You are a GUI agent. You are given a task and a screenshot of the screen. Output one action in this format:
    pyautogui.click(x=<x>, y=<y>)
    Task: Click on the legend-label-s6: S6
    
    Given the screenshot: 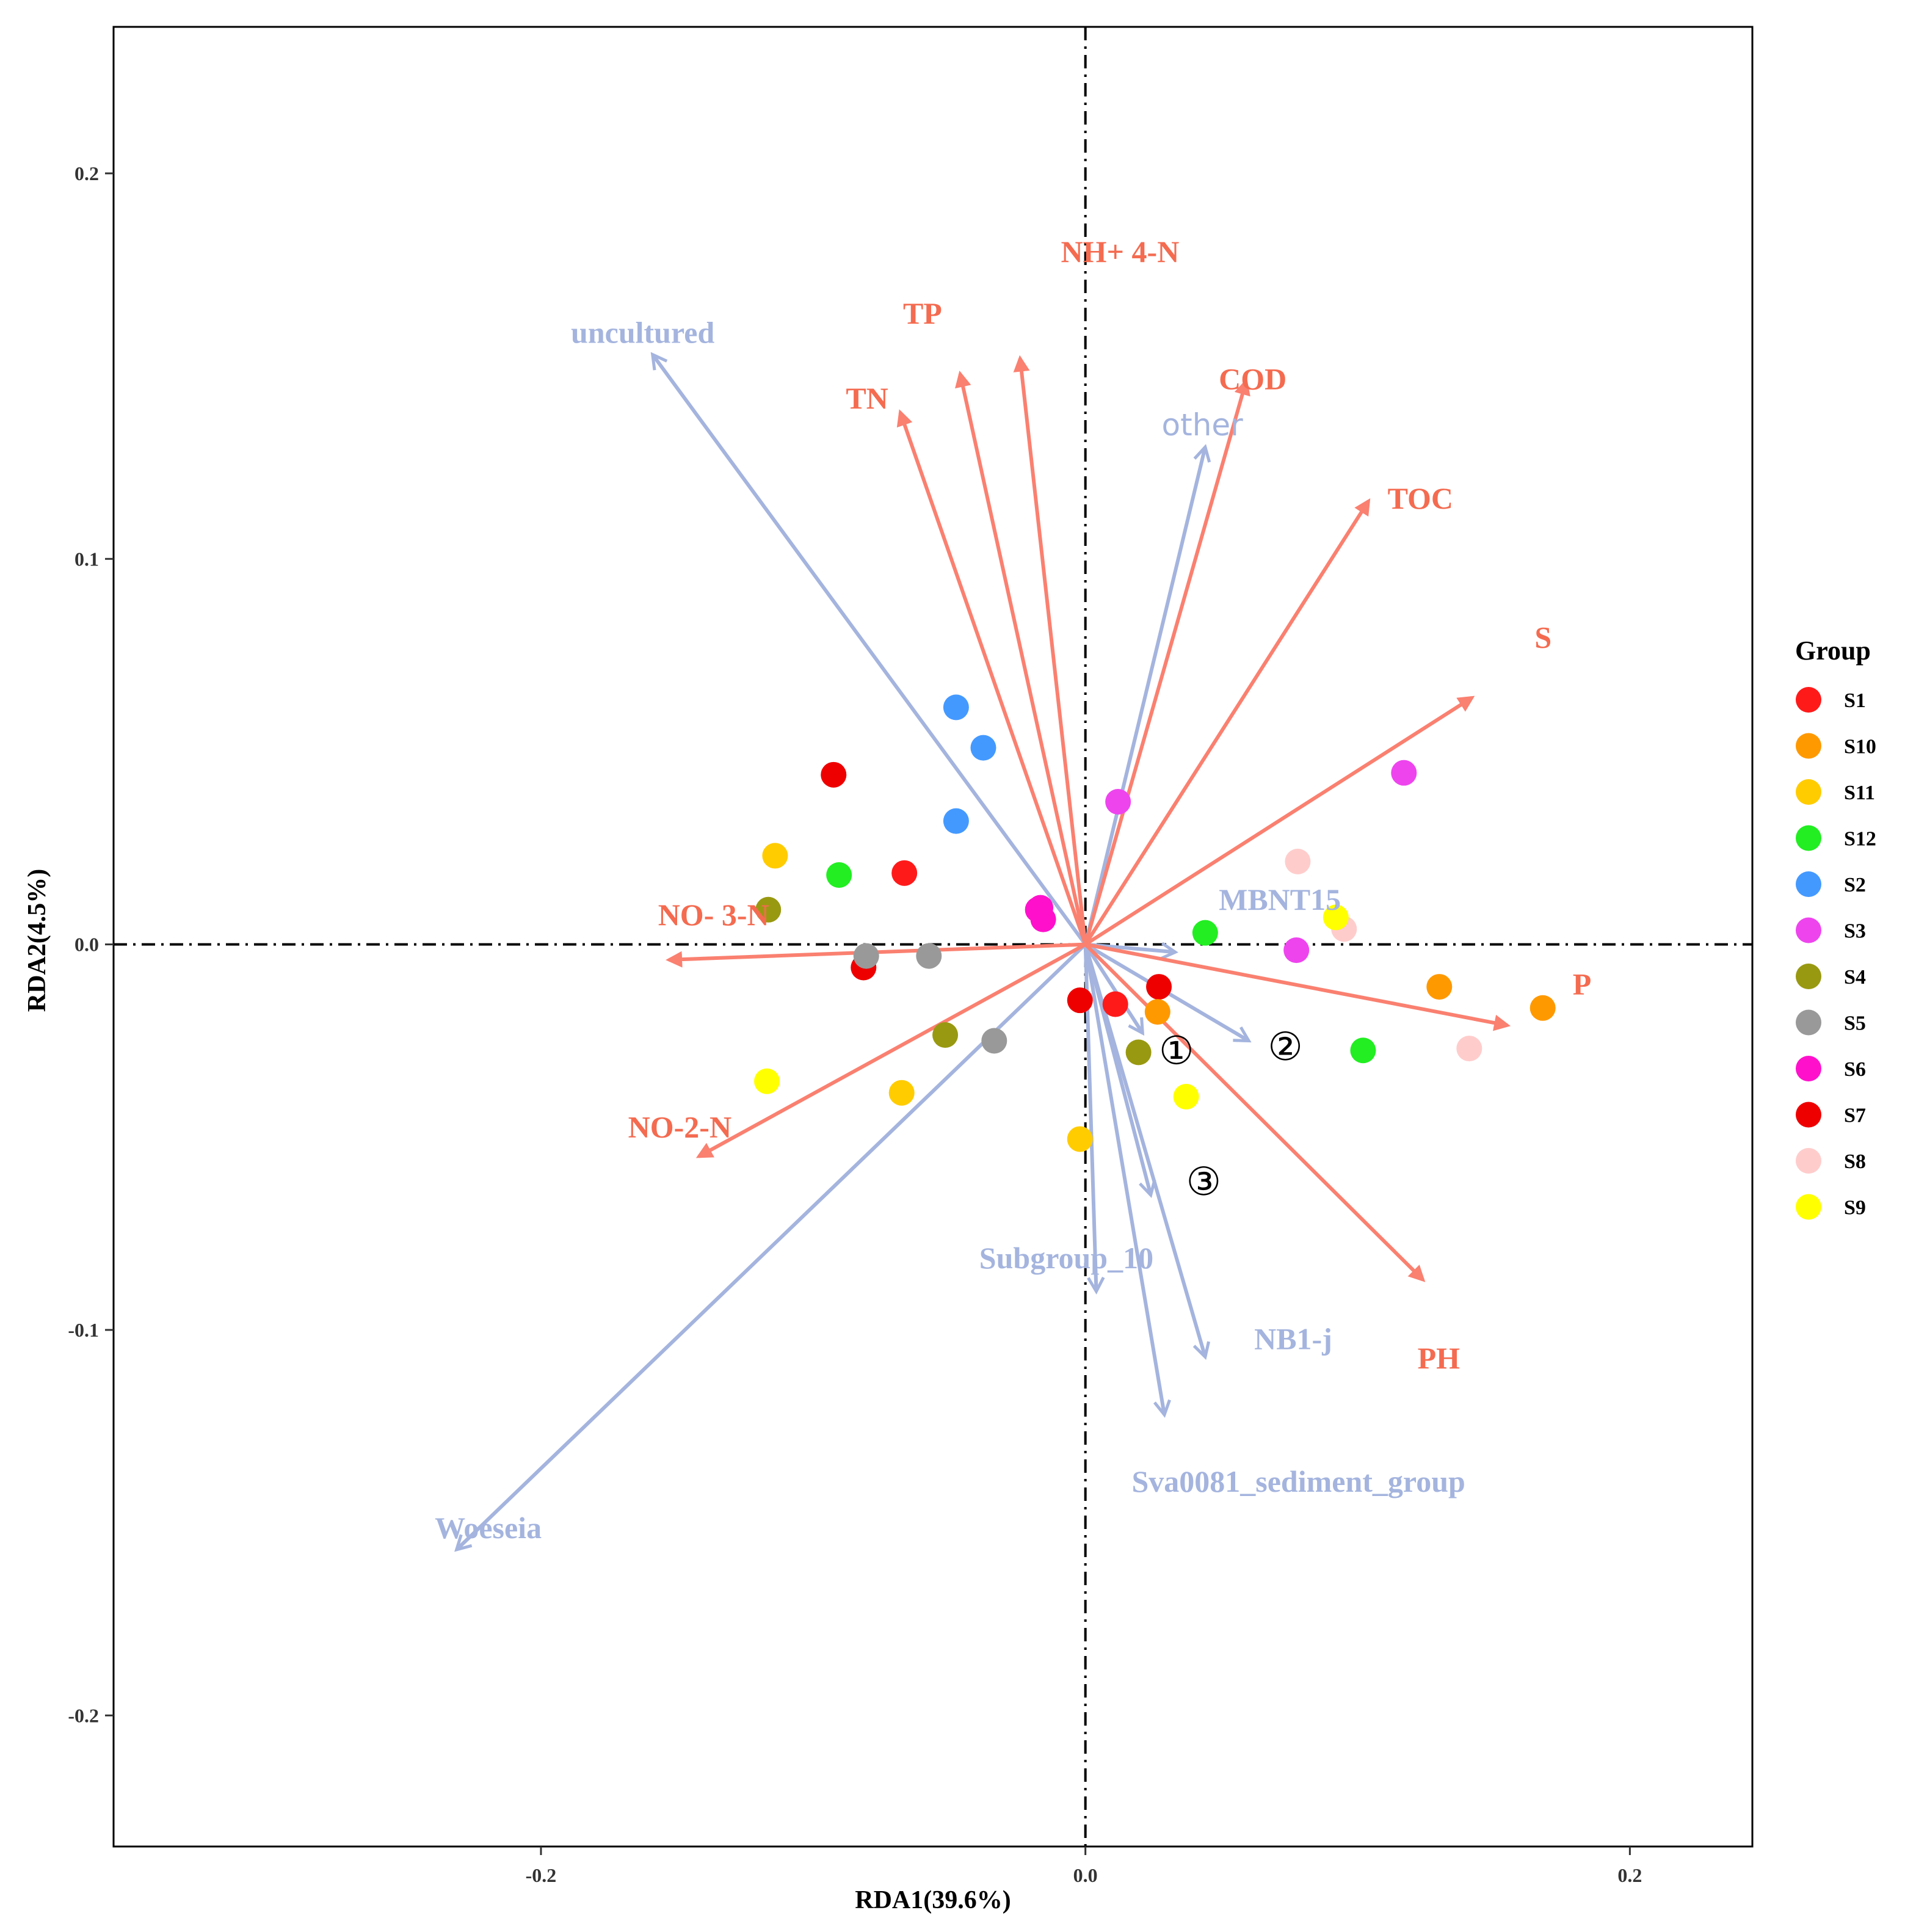 What is the action you would take?
    pyautogui.click(x=1855, y=1069)
    